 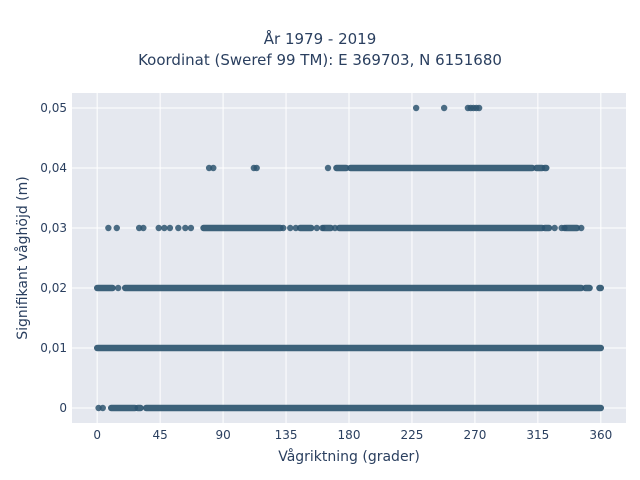 I want to click on x-tick-label: 90, so click(x=222, y=435).